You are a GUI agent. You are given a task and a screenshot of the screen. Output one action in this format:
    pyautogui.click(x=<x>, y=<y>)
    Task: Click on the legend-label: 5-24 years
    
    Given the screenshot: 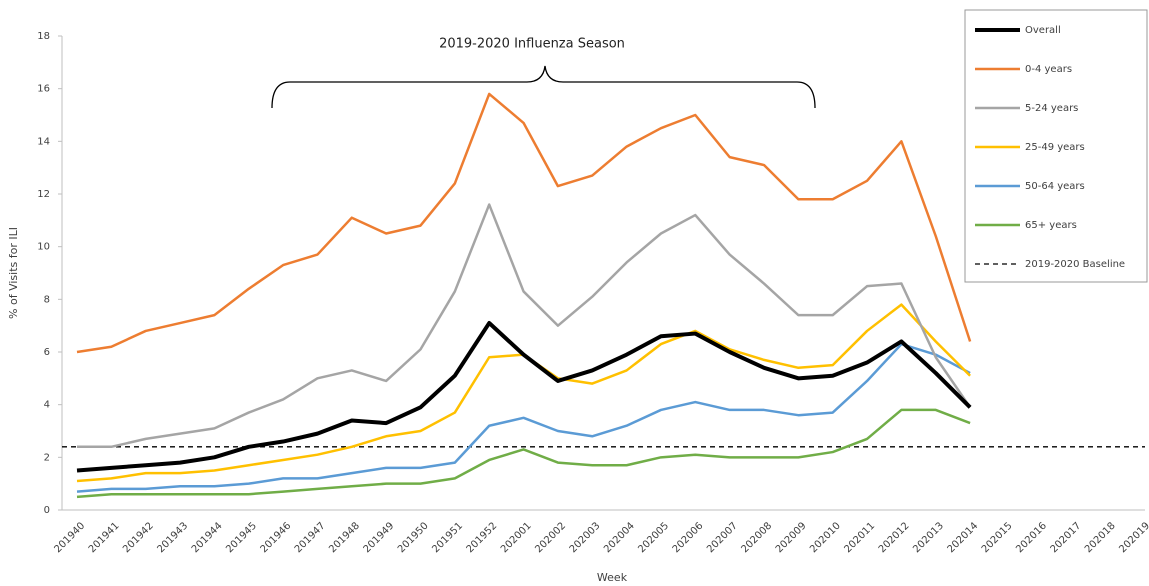 What is the action you would take?
    pyautogui.click(x=1051, y=108)
    